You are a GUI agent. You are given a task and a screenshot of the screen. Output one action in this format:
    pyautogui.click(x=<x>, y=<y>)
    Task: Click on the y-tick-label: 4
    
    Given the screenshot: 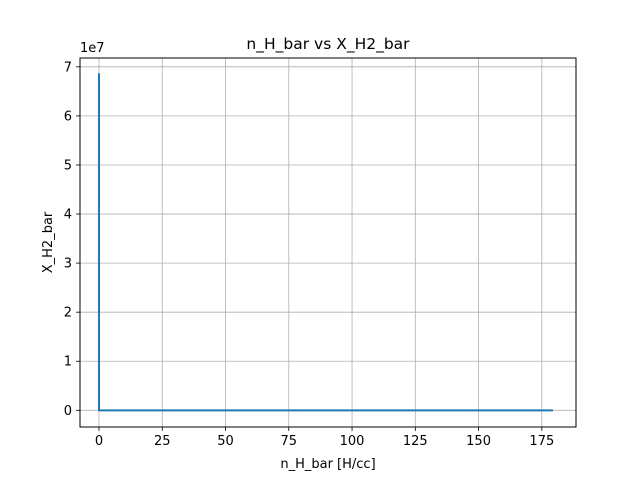 What is the action you would take?
    pyautogui.click(x=68, y=215)
    